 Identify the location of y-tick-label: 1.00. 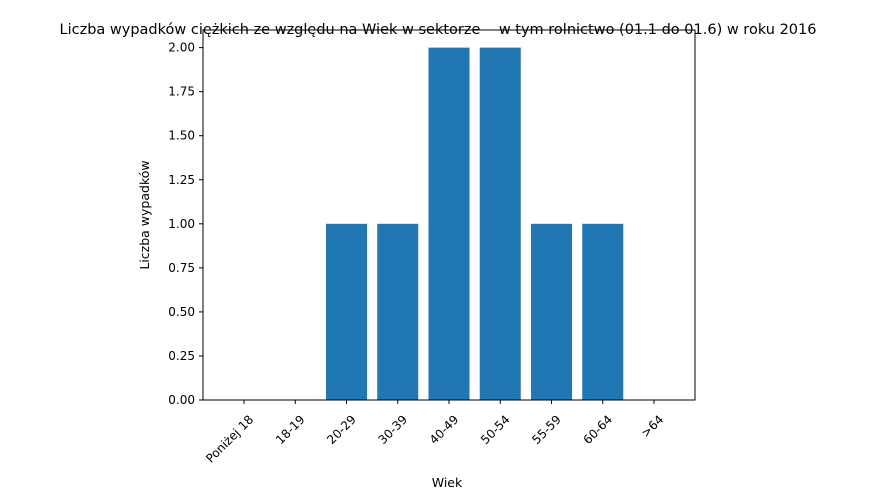
(181, 224).